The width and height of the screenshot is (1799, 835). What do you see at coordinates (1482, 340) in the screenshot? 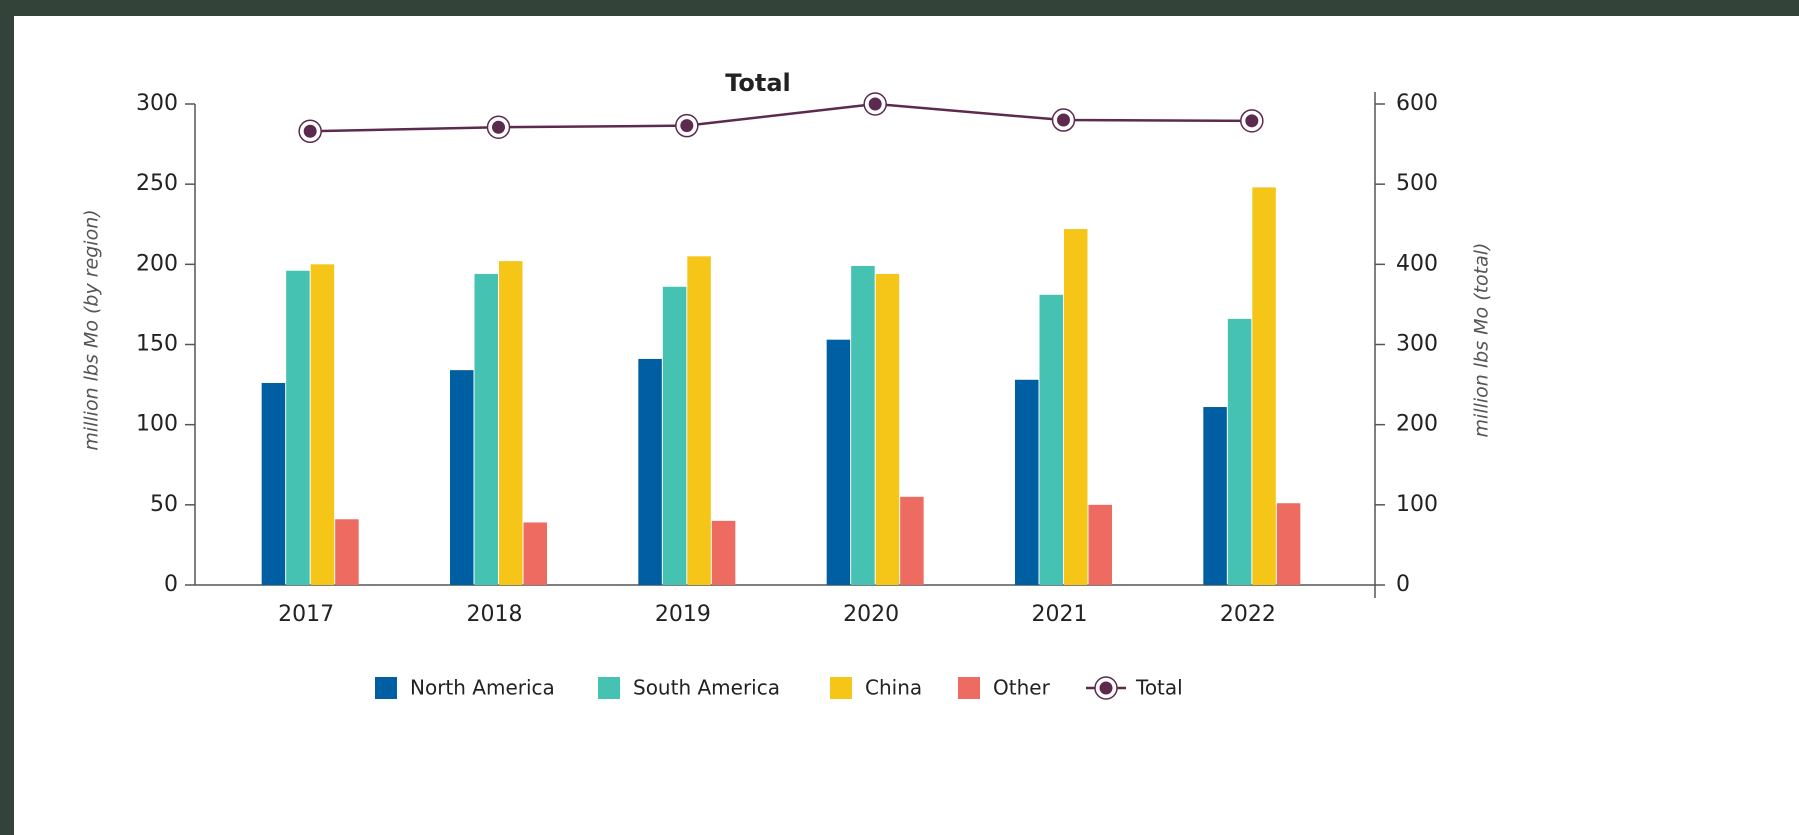
I see `y2-axis-label: million lbs Mo (total)` at bounding box center [1482, 340].